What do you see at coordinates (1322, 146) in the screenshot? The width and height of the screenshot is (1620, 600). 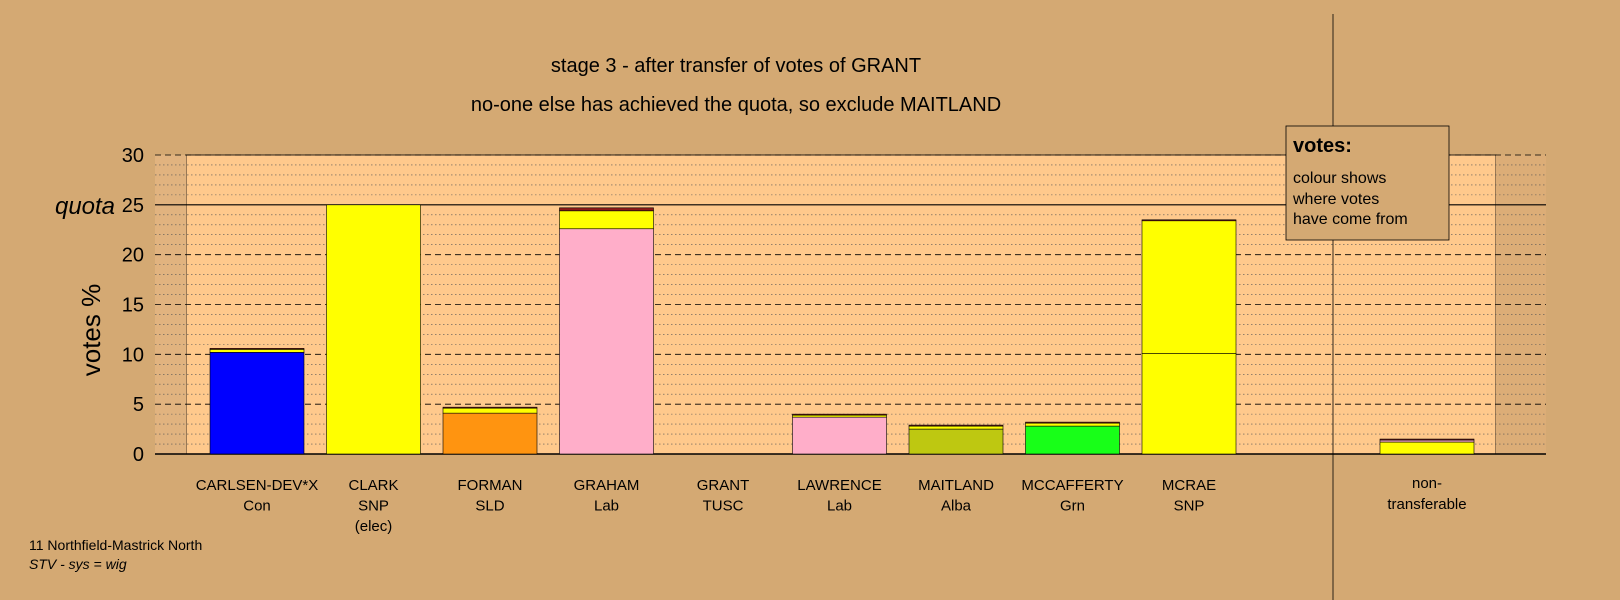 I see `legend-title: votes:` at bounding box center [1322, 146].